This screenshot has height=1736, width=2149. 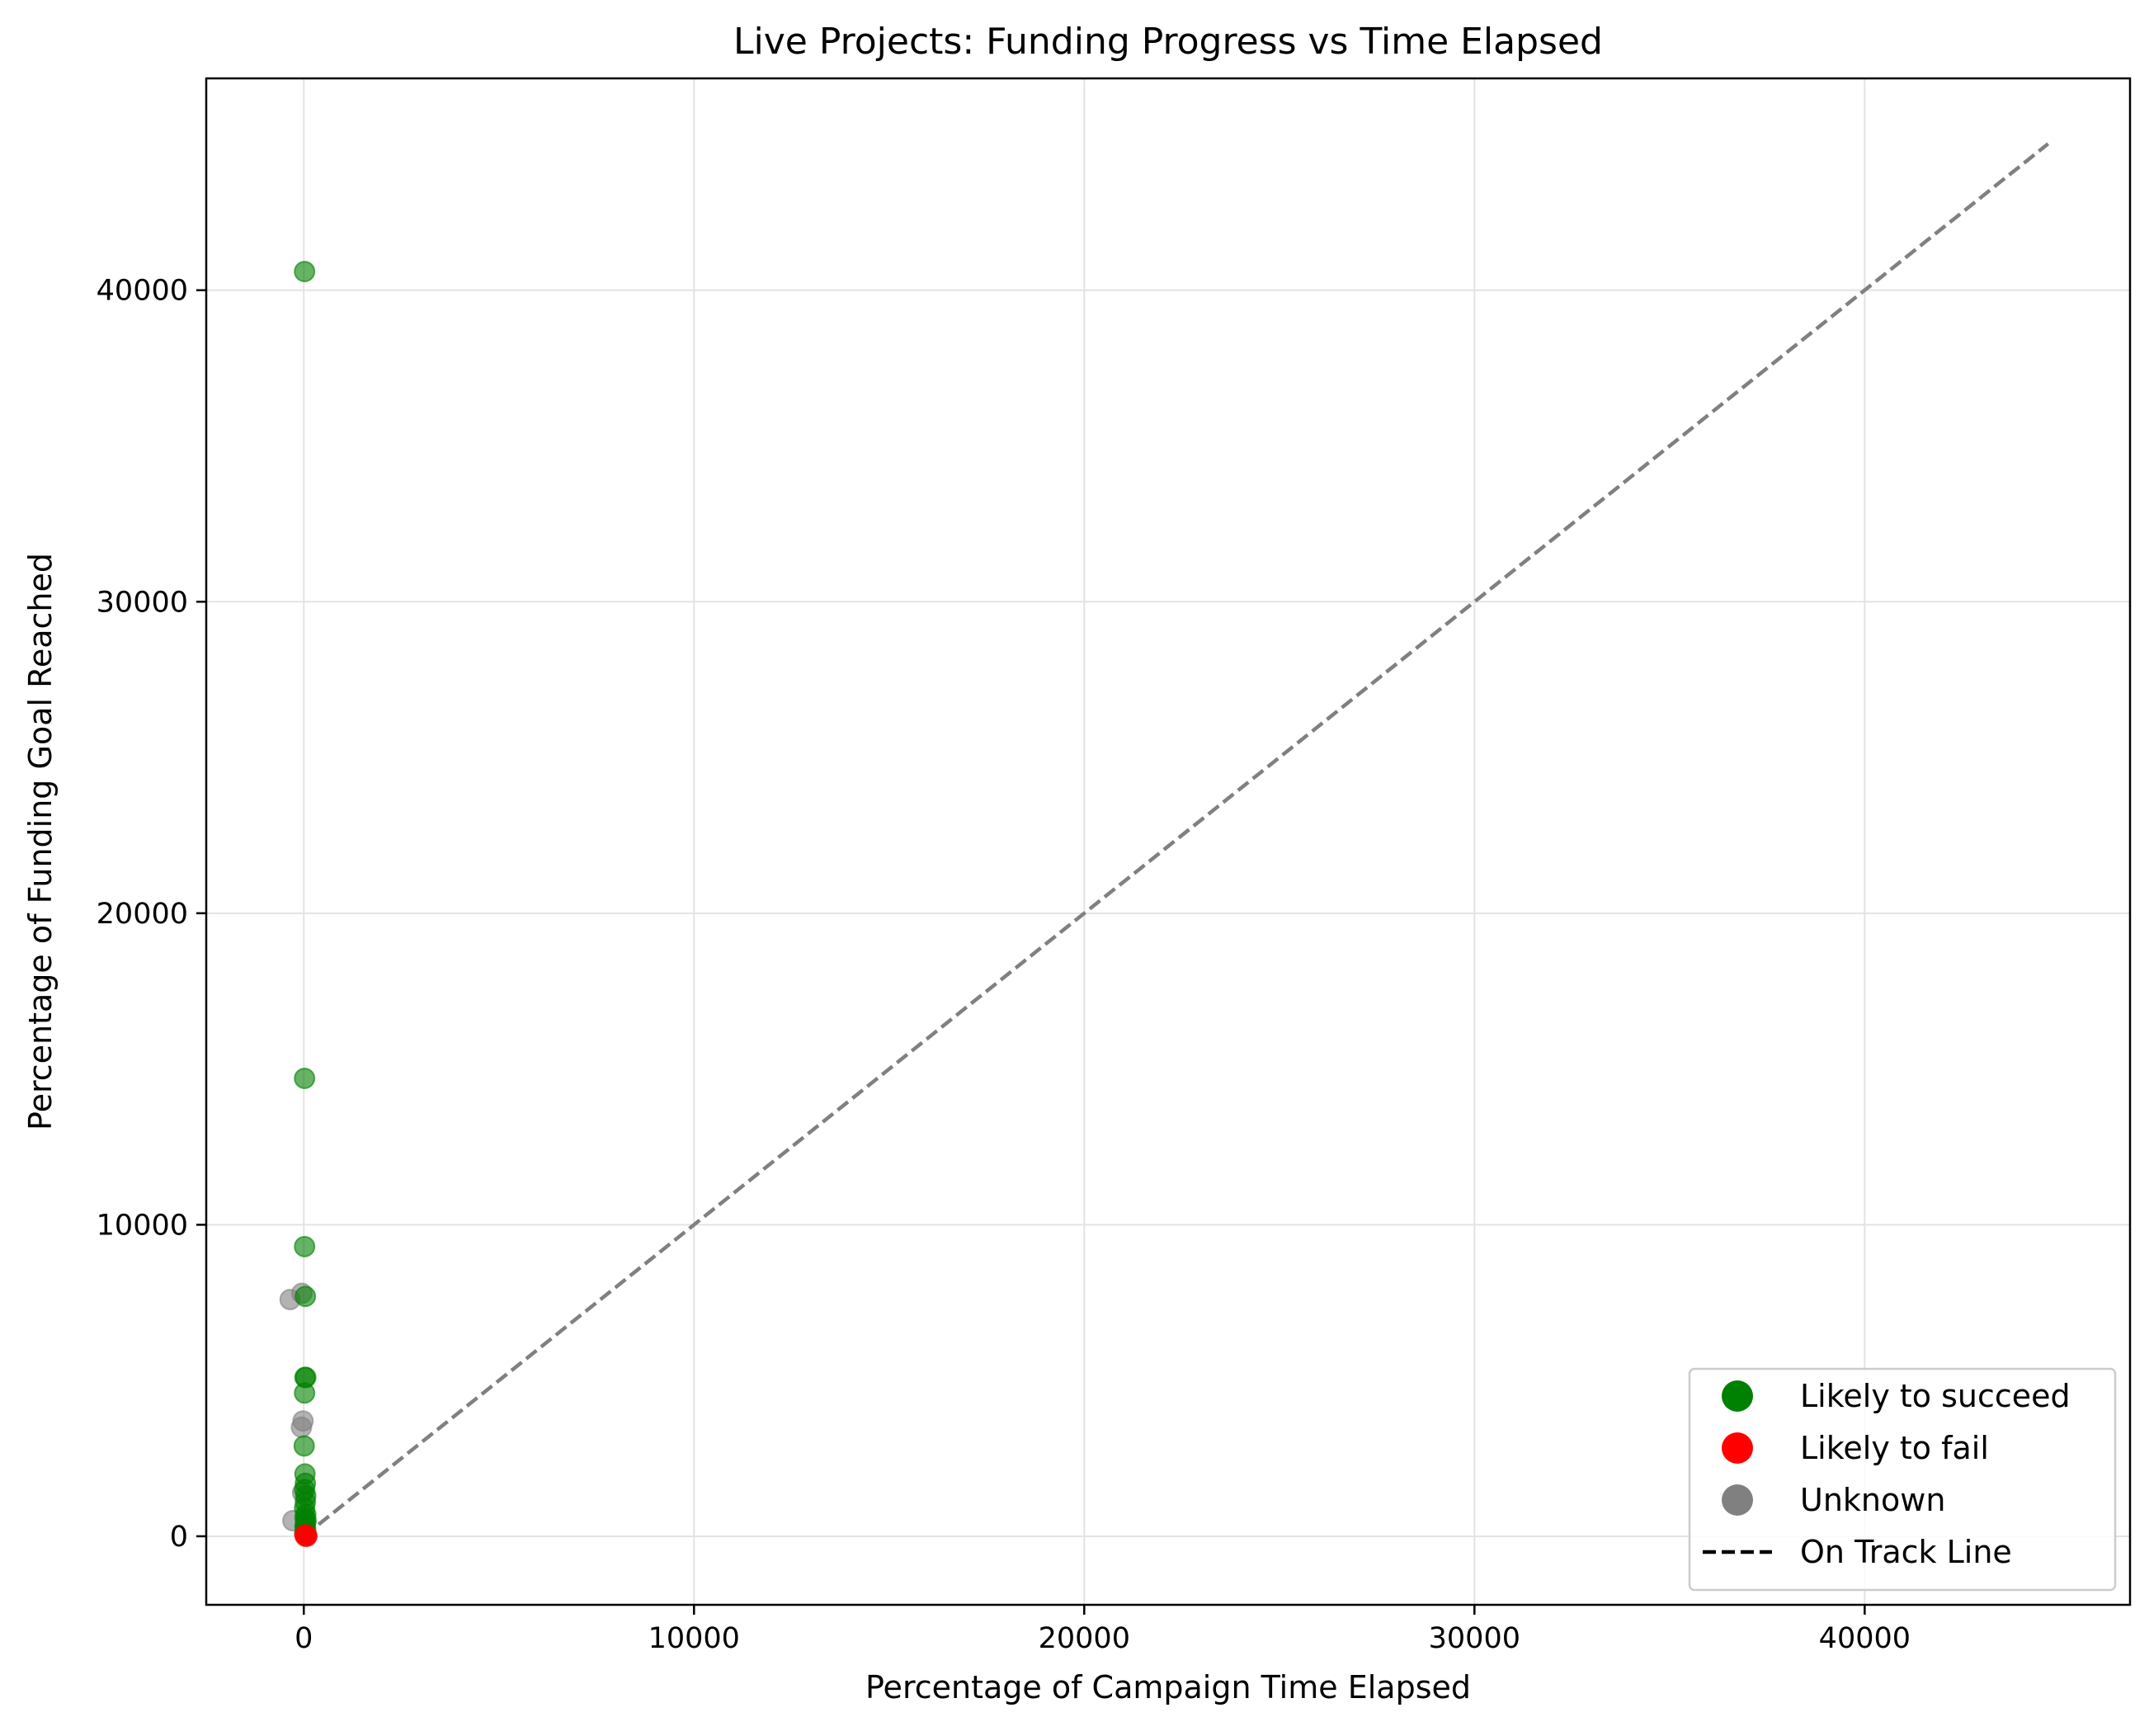 What do you see at coordinates (142, 914) in the screenshot?
I see `y-tick-label: 20000` at bounding box center [142, 914].